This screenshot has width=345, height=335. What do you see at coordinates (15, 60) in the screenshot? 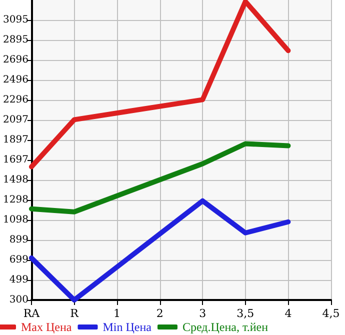
I see `y-tick-label: 2696` at bounding box center [15, 60].